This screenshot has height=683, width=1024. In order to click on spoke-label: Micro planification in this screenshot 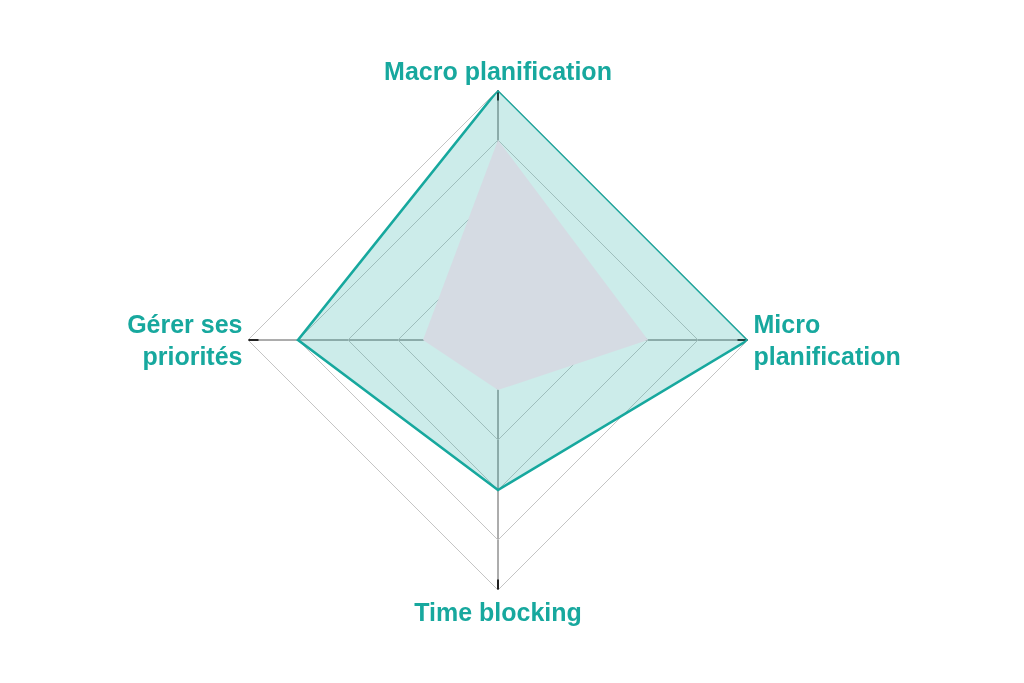, I will do `click(827, 339)`.